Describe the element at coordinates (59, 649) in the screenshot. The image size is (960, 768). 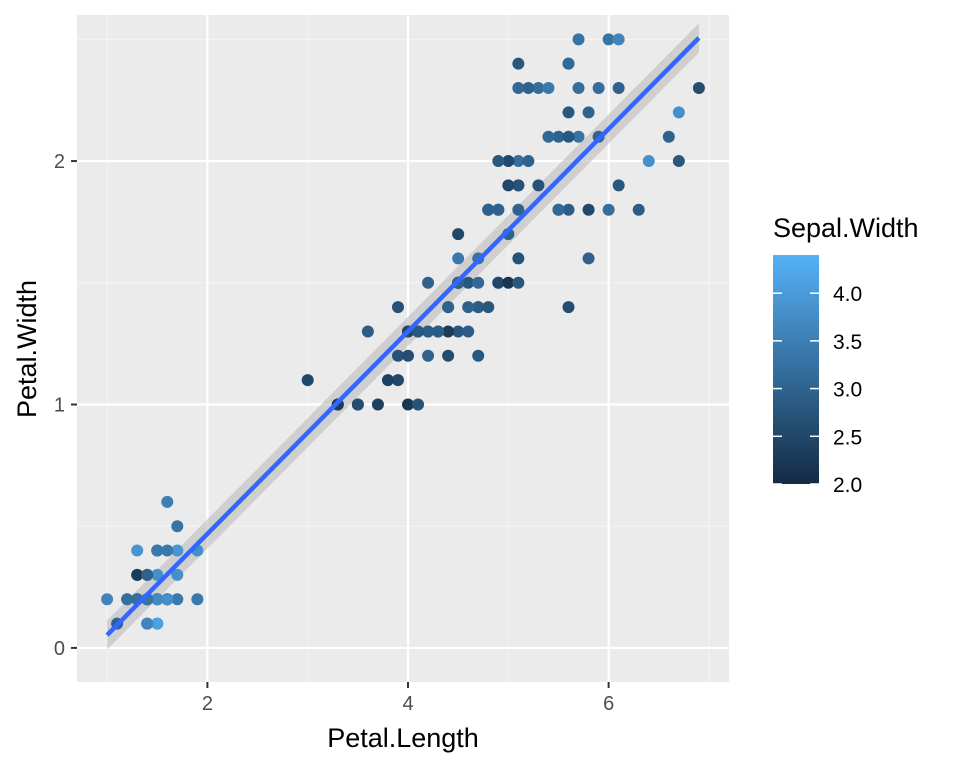
I see `y-tick-label: 0` at that location.